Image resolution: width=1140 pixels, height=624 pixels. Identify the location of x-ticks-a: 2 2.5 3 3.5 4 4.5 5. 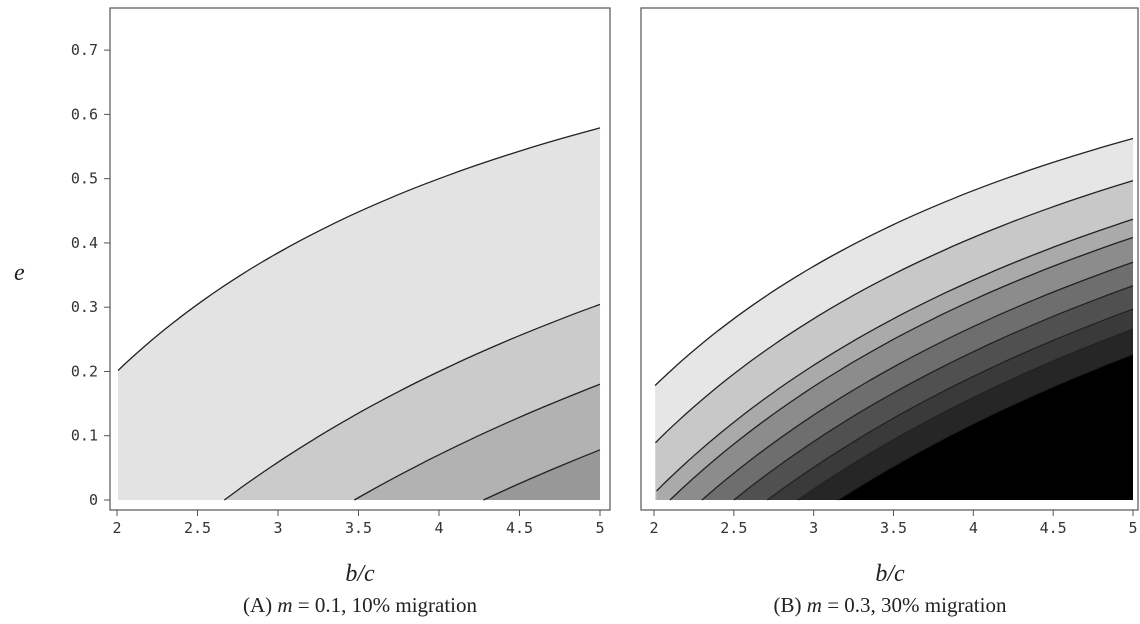
(358, 523).